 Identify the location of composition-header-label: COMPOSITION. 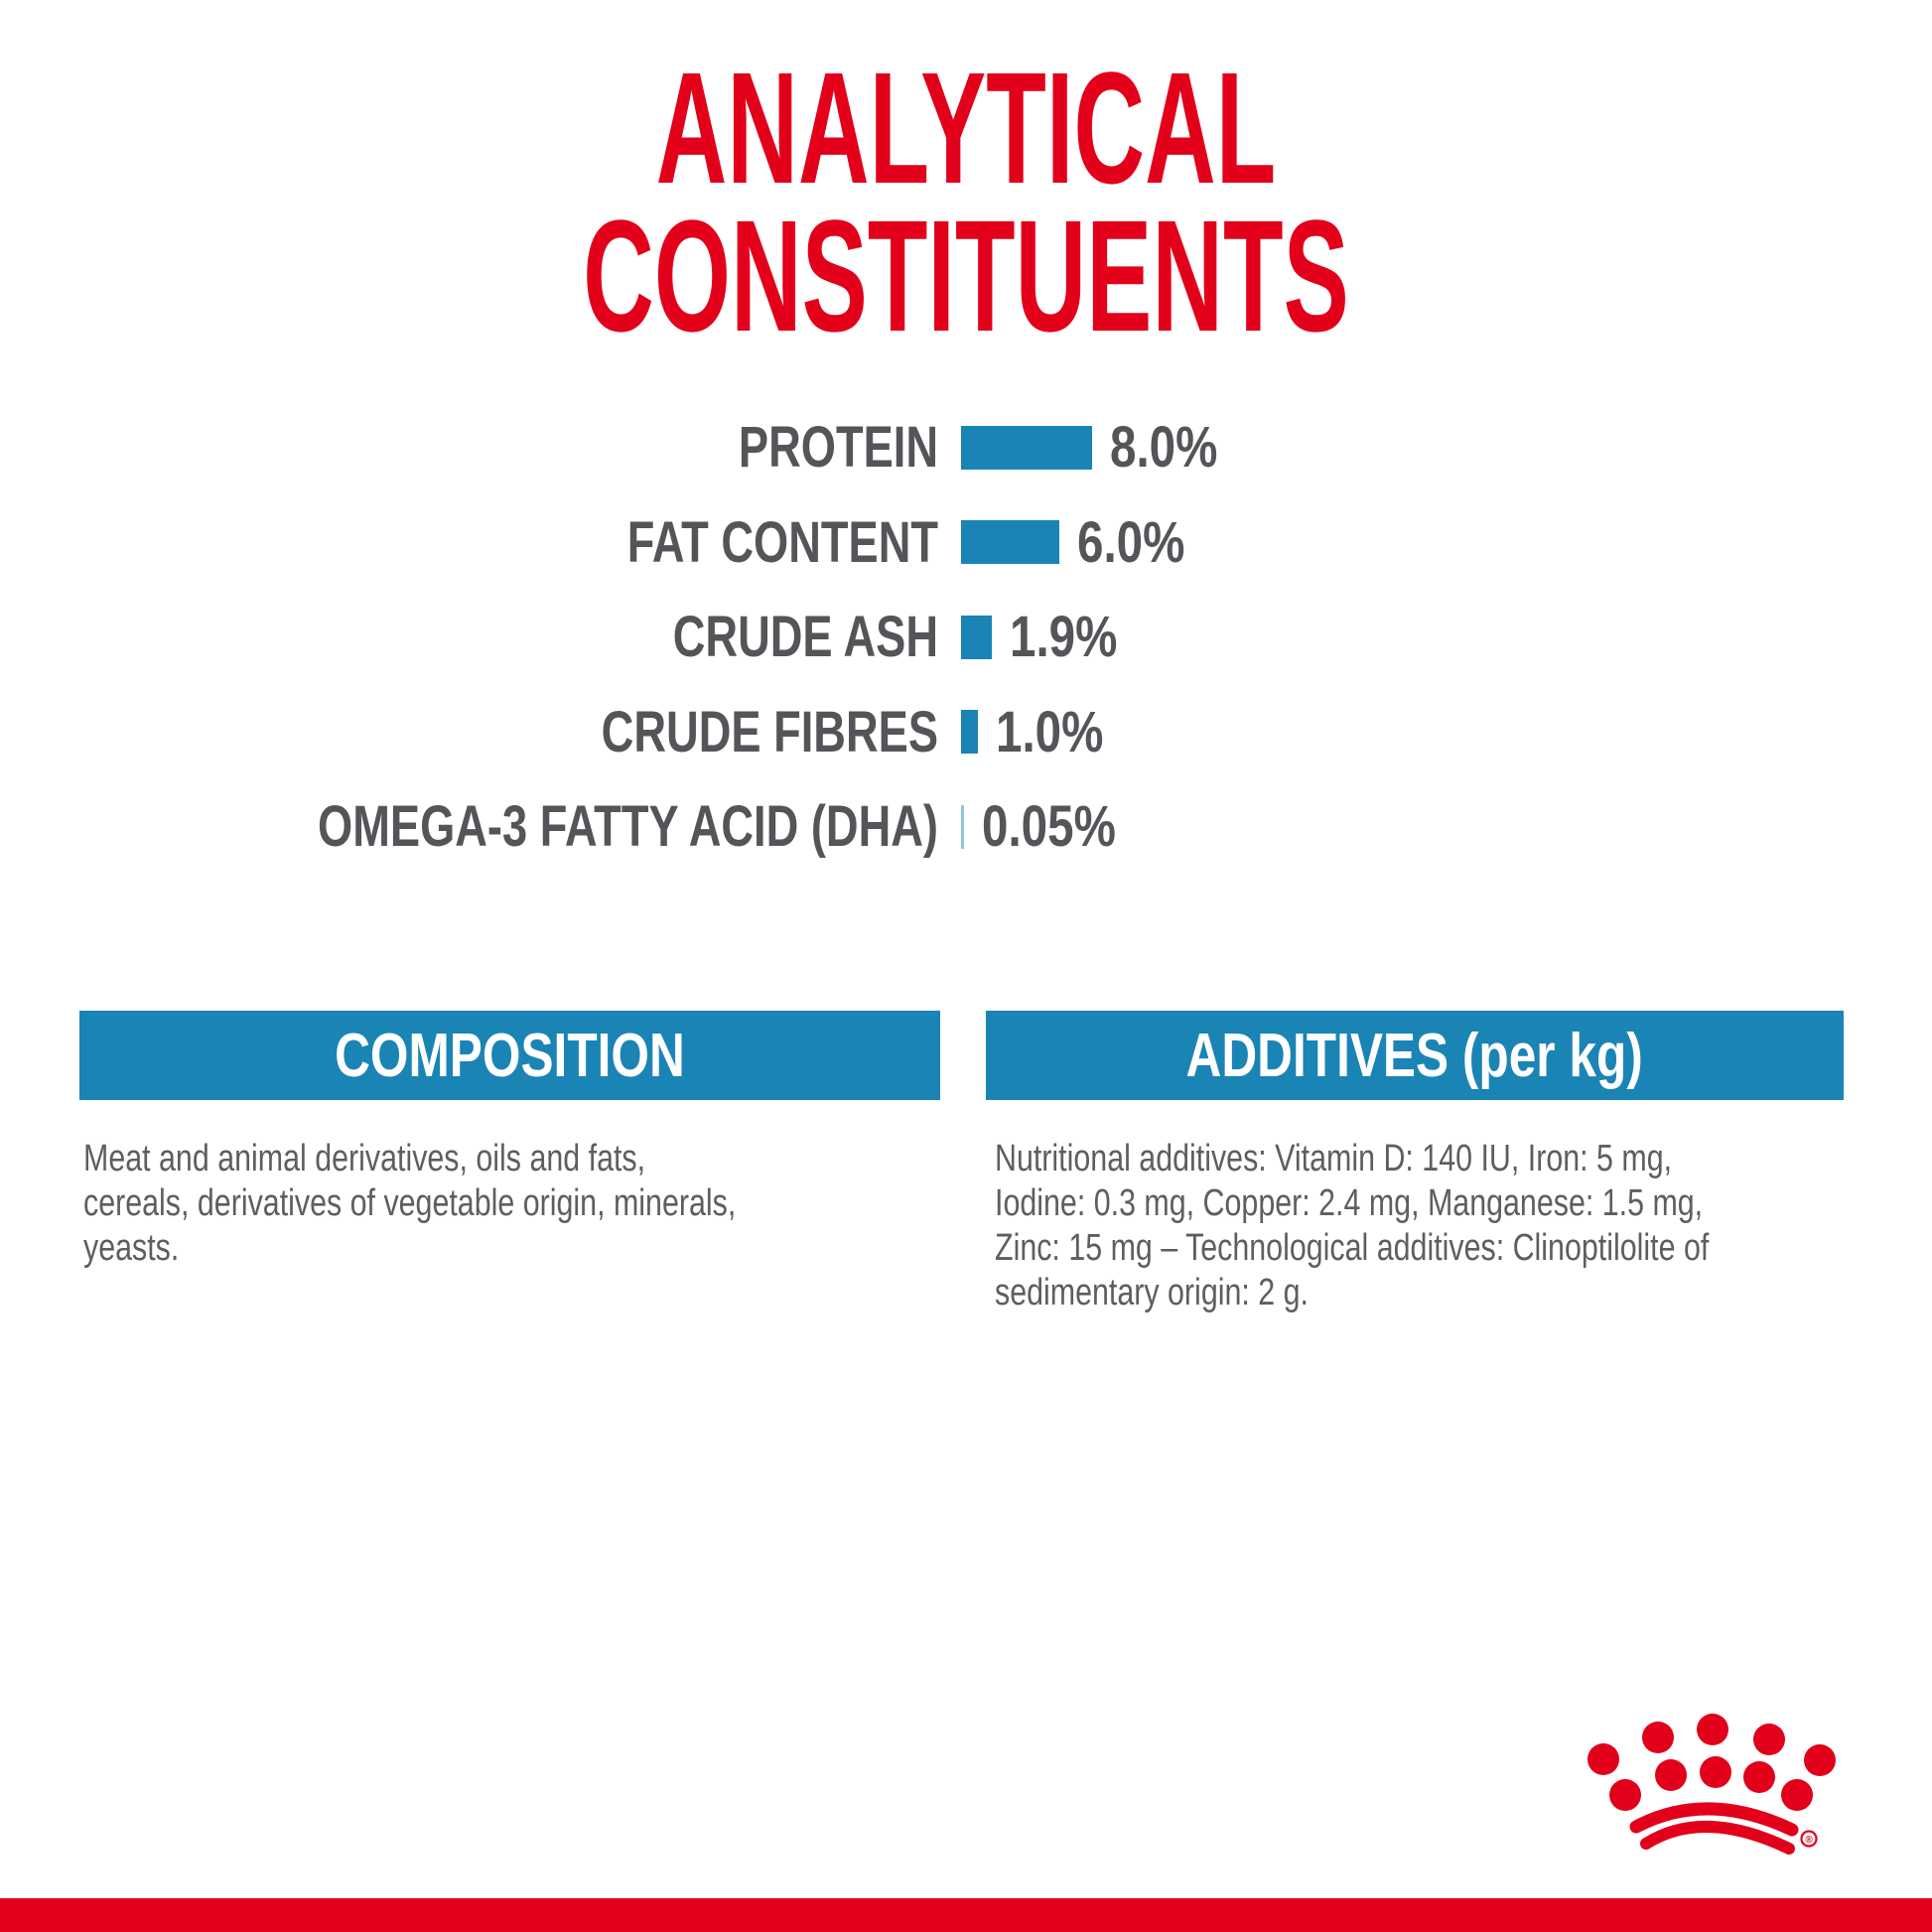
(510, 1055).